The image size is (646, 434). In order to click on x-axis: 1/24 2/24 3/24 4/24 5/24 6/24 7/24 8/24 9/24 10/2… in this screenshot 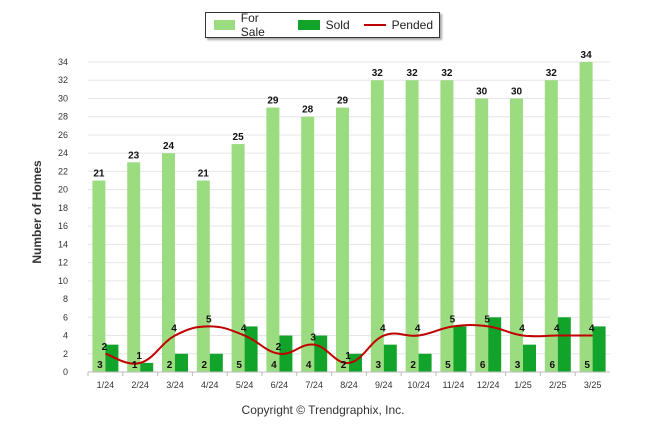, I will do `click(348, 380)`.